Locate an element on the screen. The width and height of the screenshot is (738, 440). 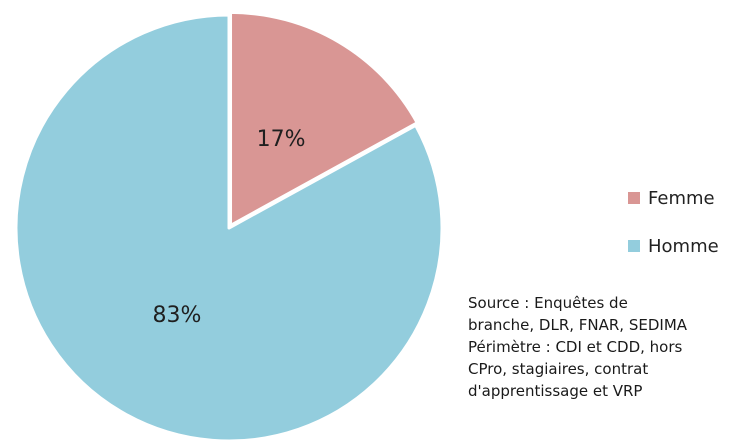
legend-label-homme: Homme is located at coordinates (683, 246).